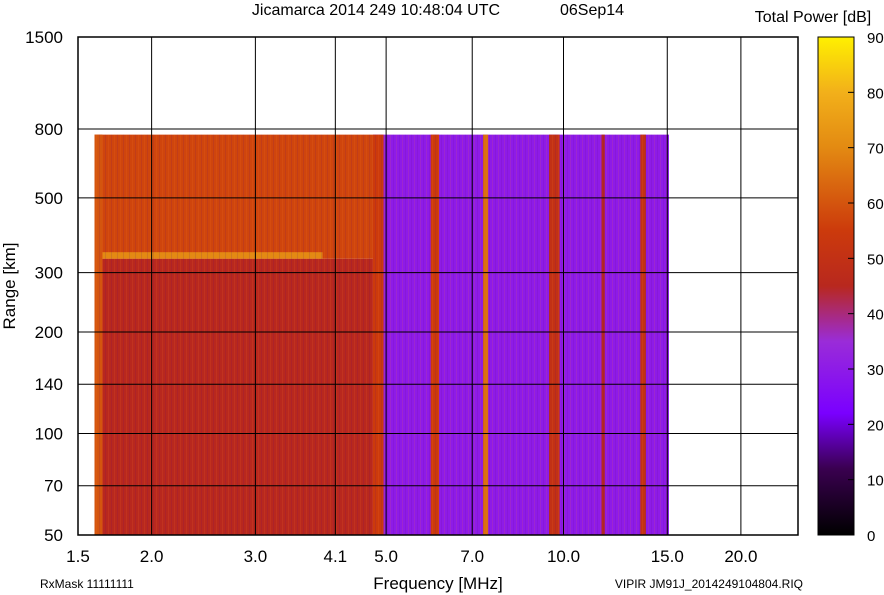  I want to click on colorbar-tick-label: 30, so click(875, 370).